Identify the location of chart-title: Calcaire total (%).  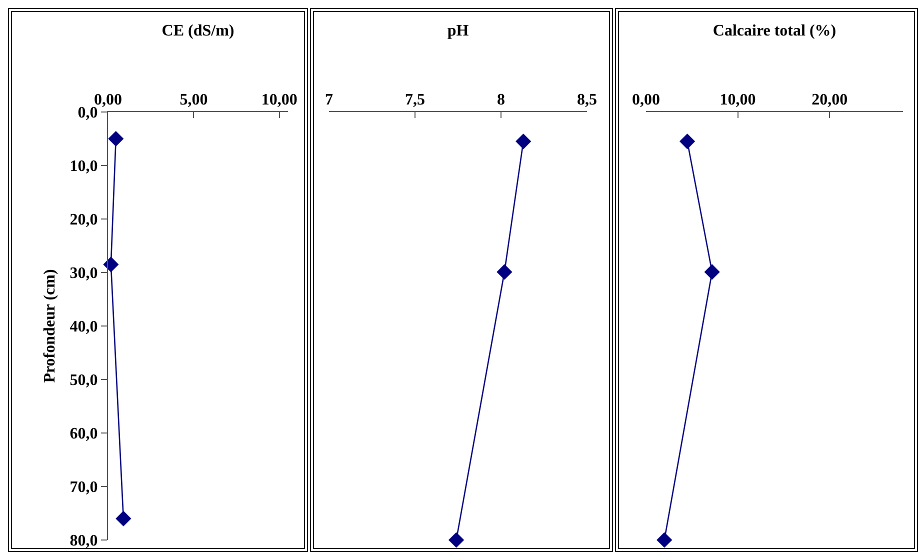
(774, 31).